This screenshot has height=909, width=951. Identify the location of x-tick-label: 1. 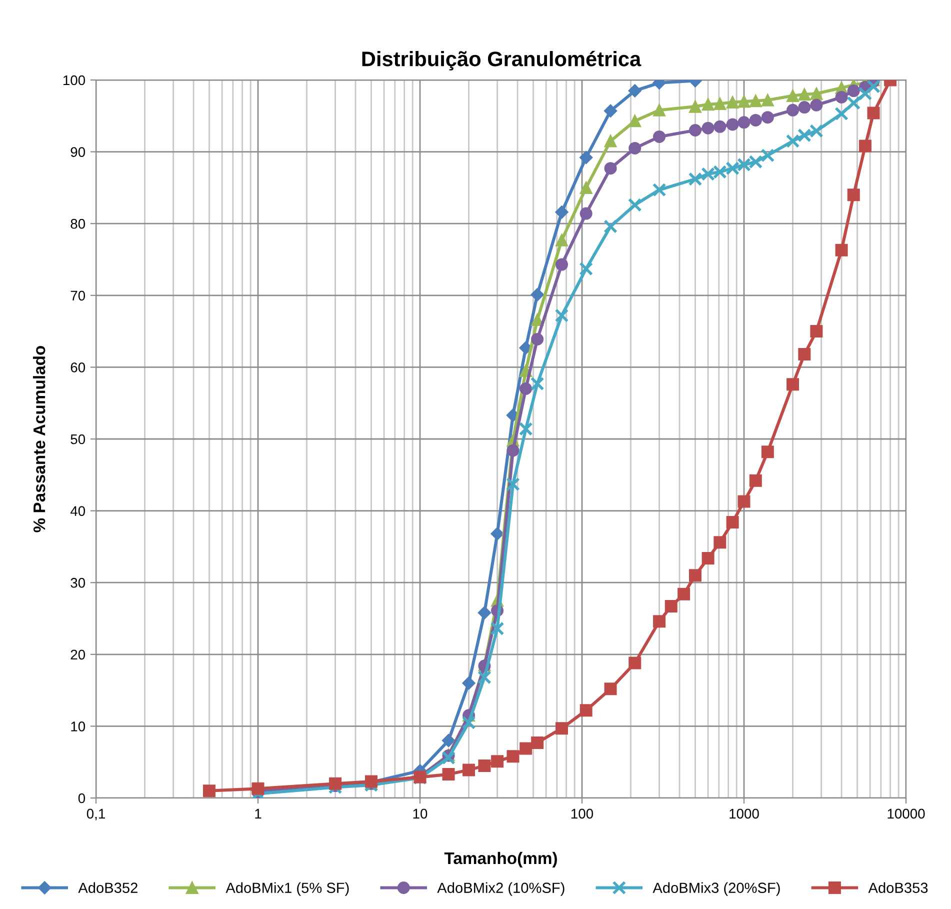
(258, 813).